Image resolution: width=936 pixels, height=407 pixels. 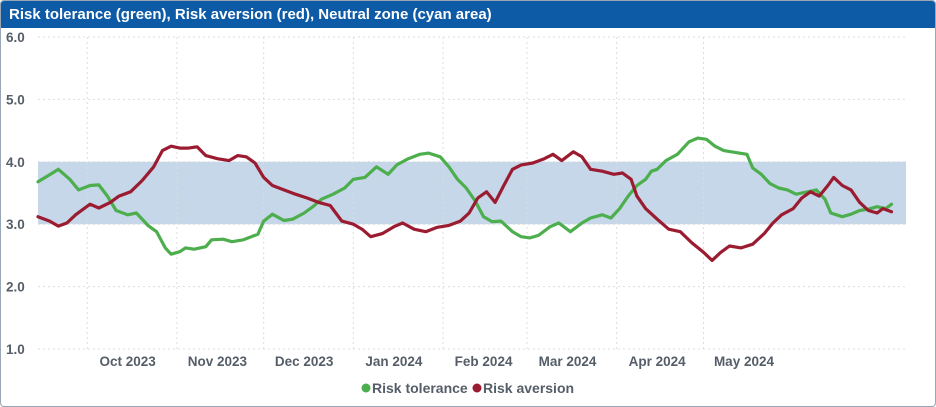 I want to click on x-tick-label: Mar 2024, so click(x=568, y=361).